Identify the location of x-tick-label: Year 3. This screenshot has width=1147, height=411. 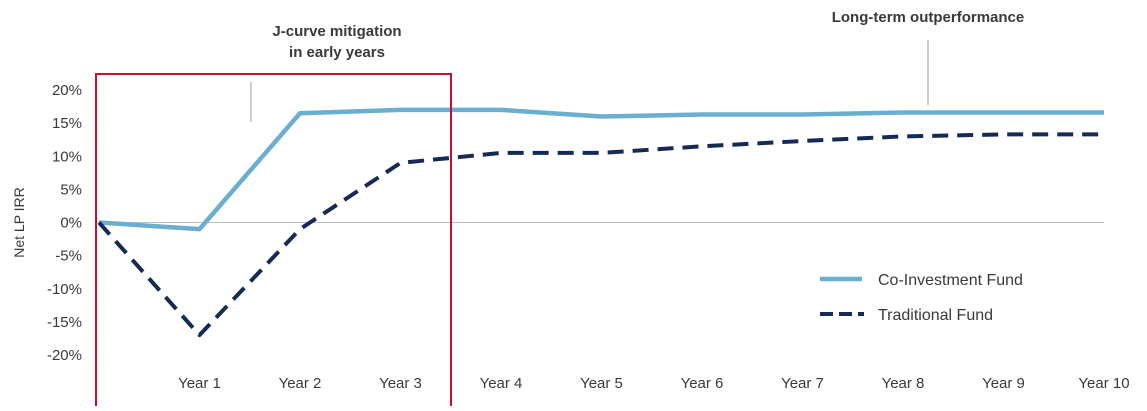
(400, 383).